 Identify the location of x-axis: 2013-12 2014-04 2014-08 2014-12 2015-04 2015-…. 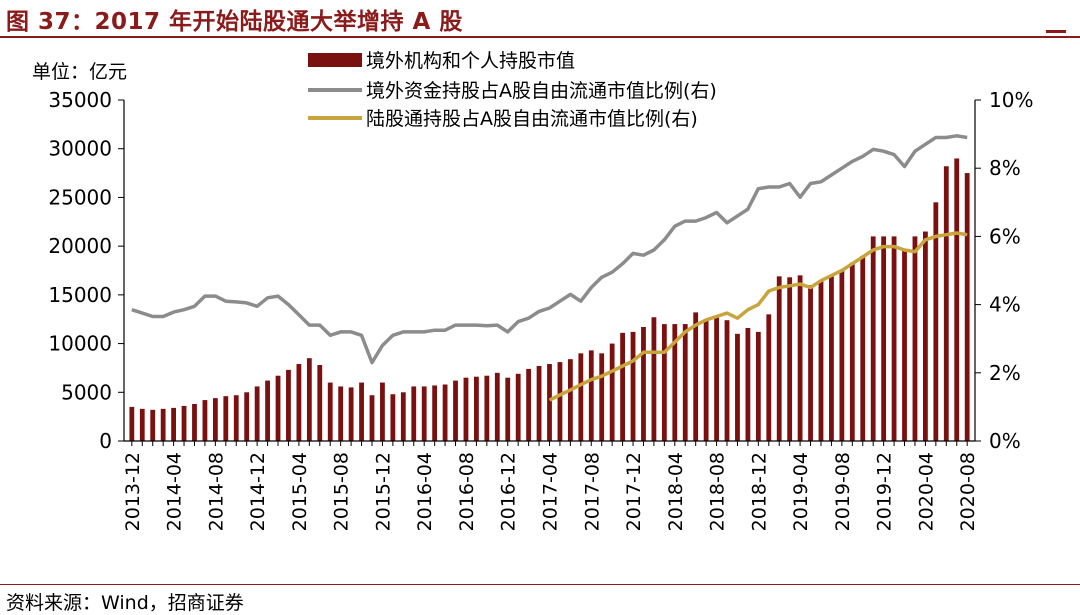
(550, 485).